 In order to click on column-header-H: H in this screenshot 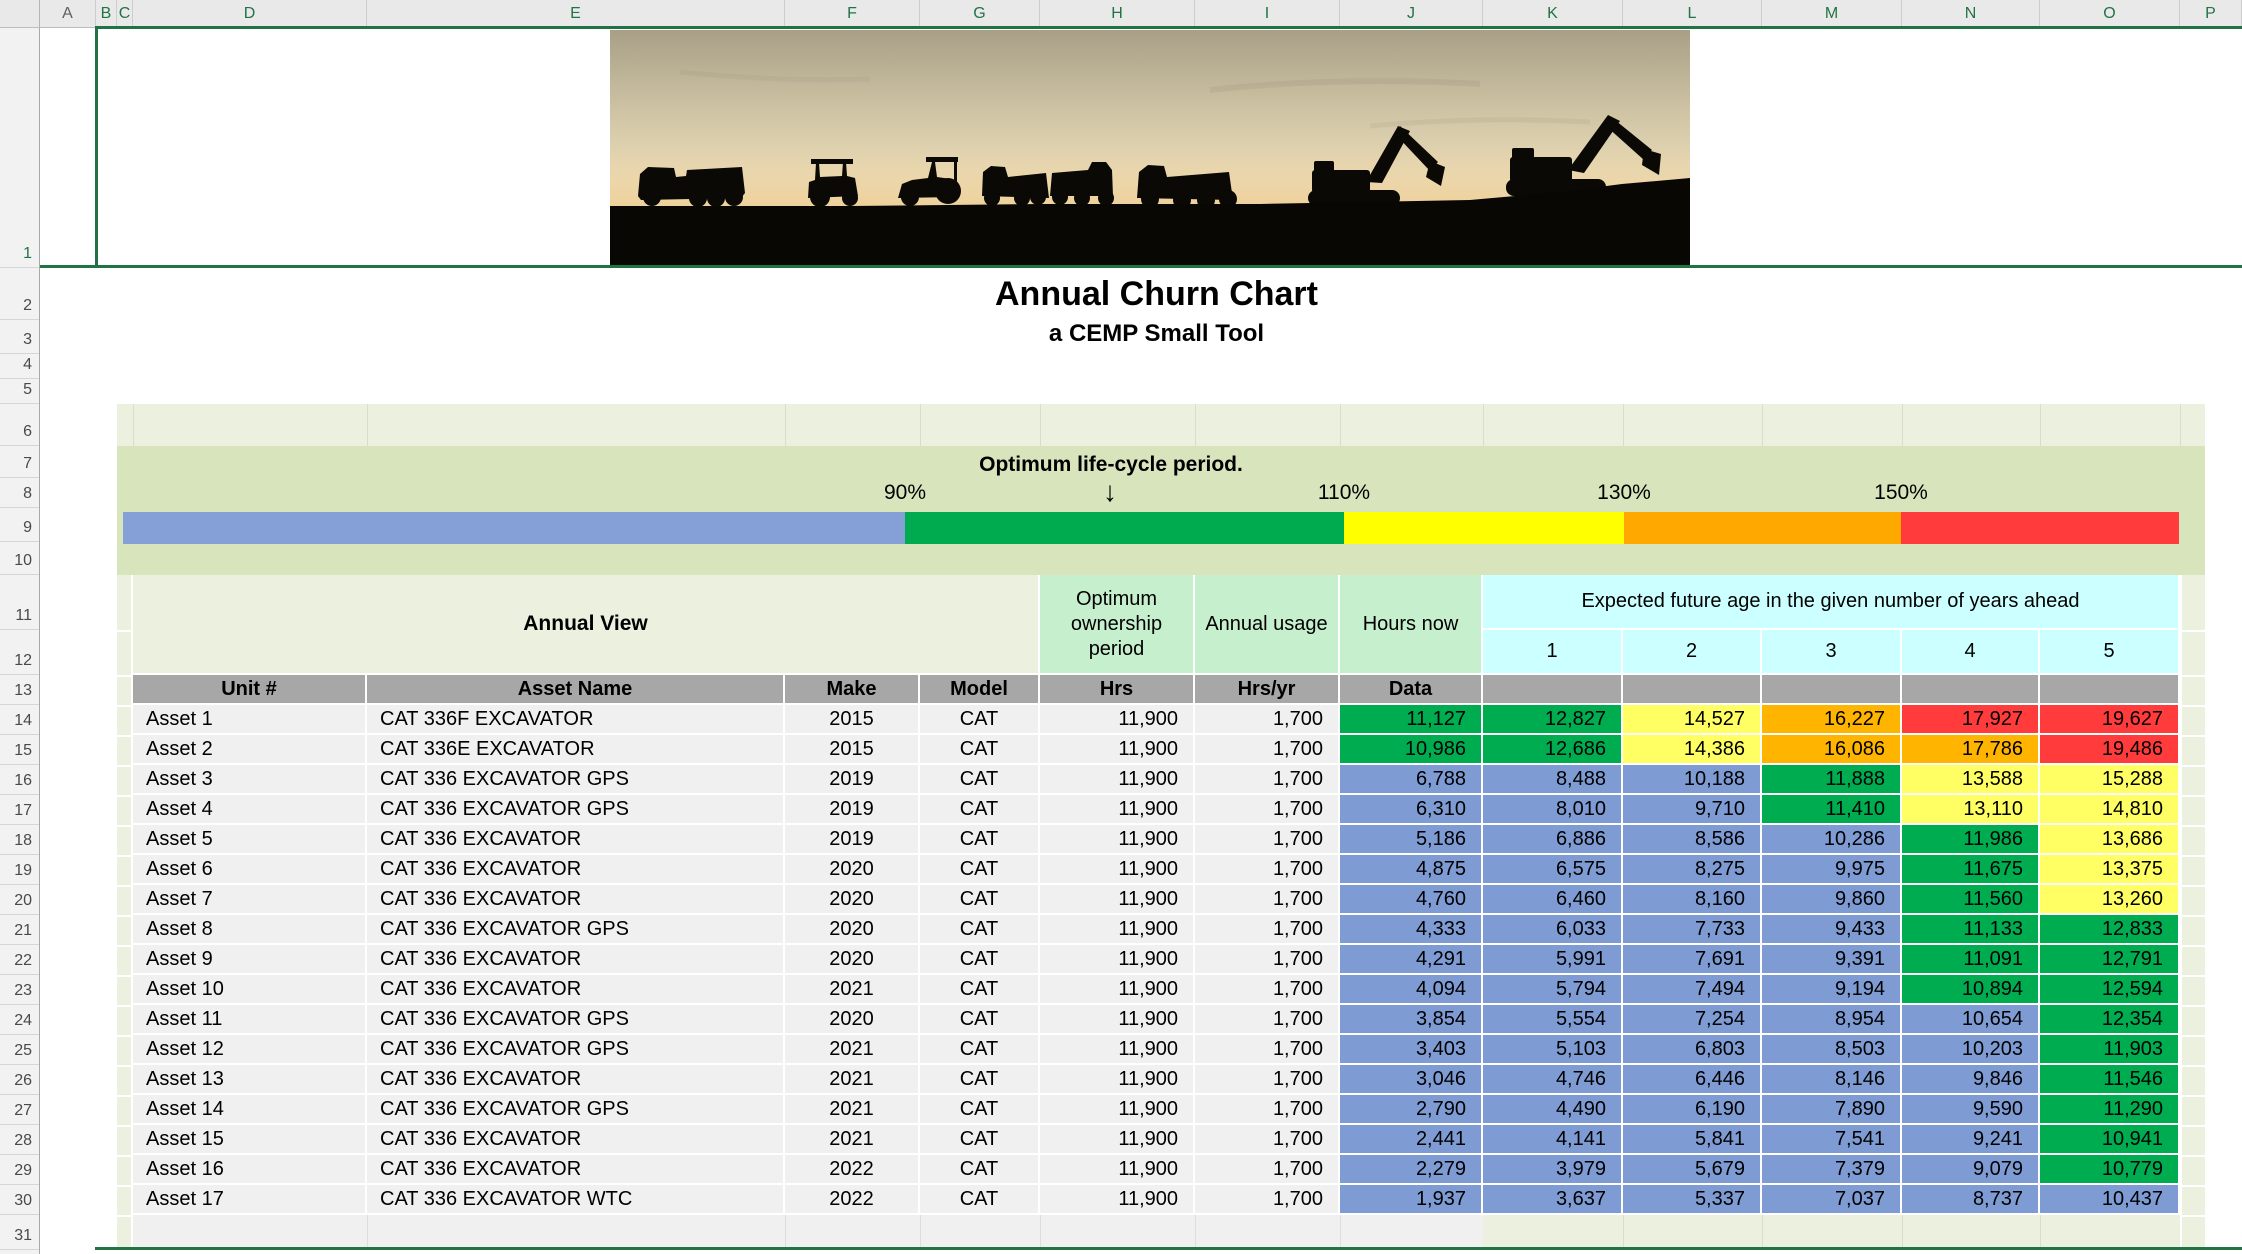, I will do `click(1117, 13)`.